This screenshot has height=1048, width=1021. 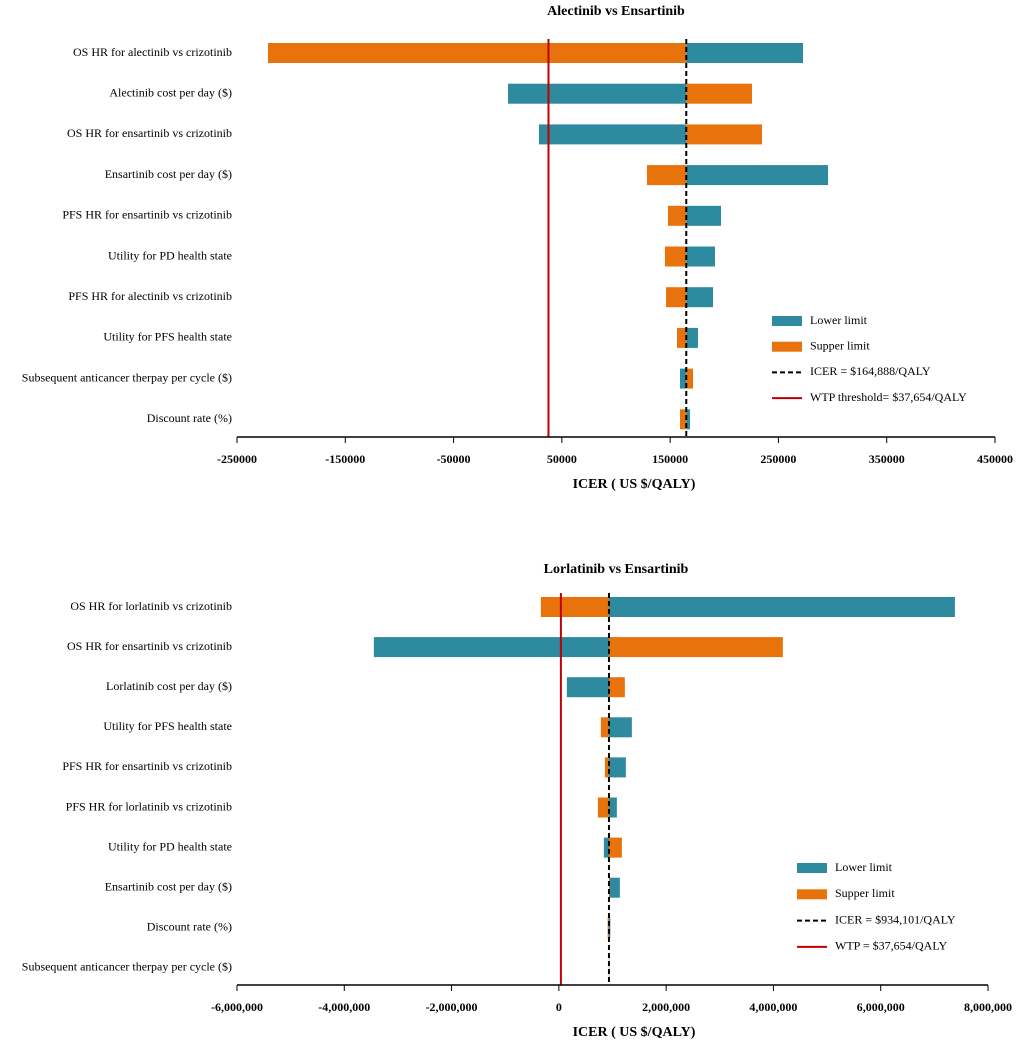 I want to click on x-tick-label: 8,000,000, so click(x=988, y=1007).